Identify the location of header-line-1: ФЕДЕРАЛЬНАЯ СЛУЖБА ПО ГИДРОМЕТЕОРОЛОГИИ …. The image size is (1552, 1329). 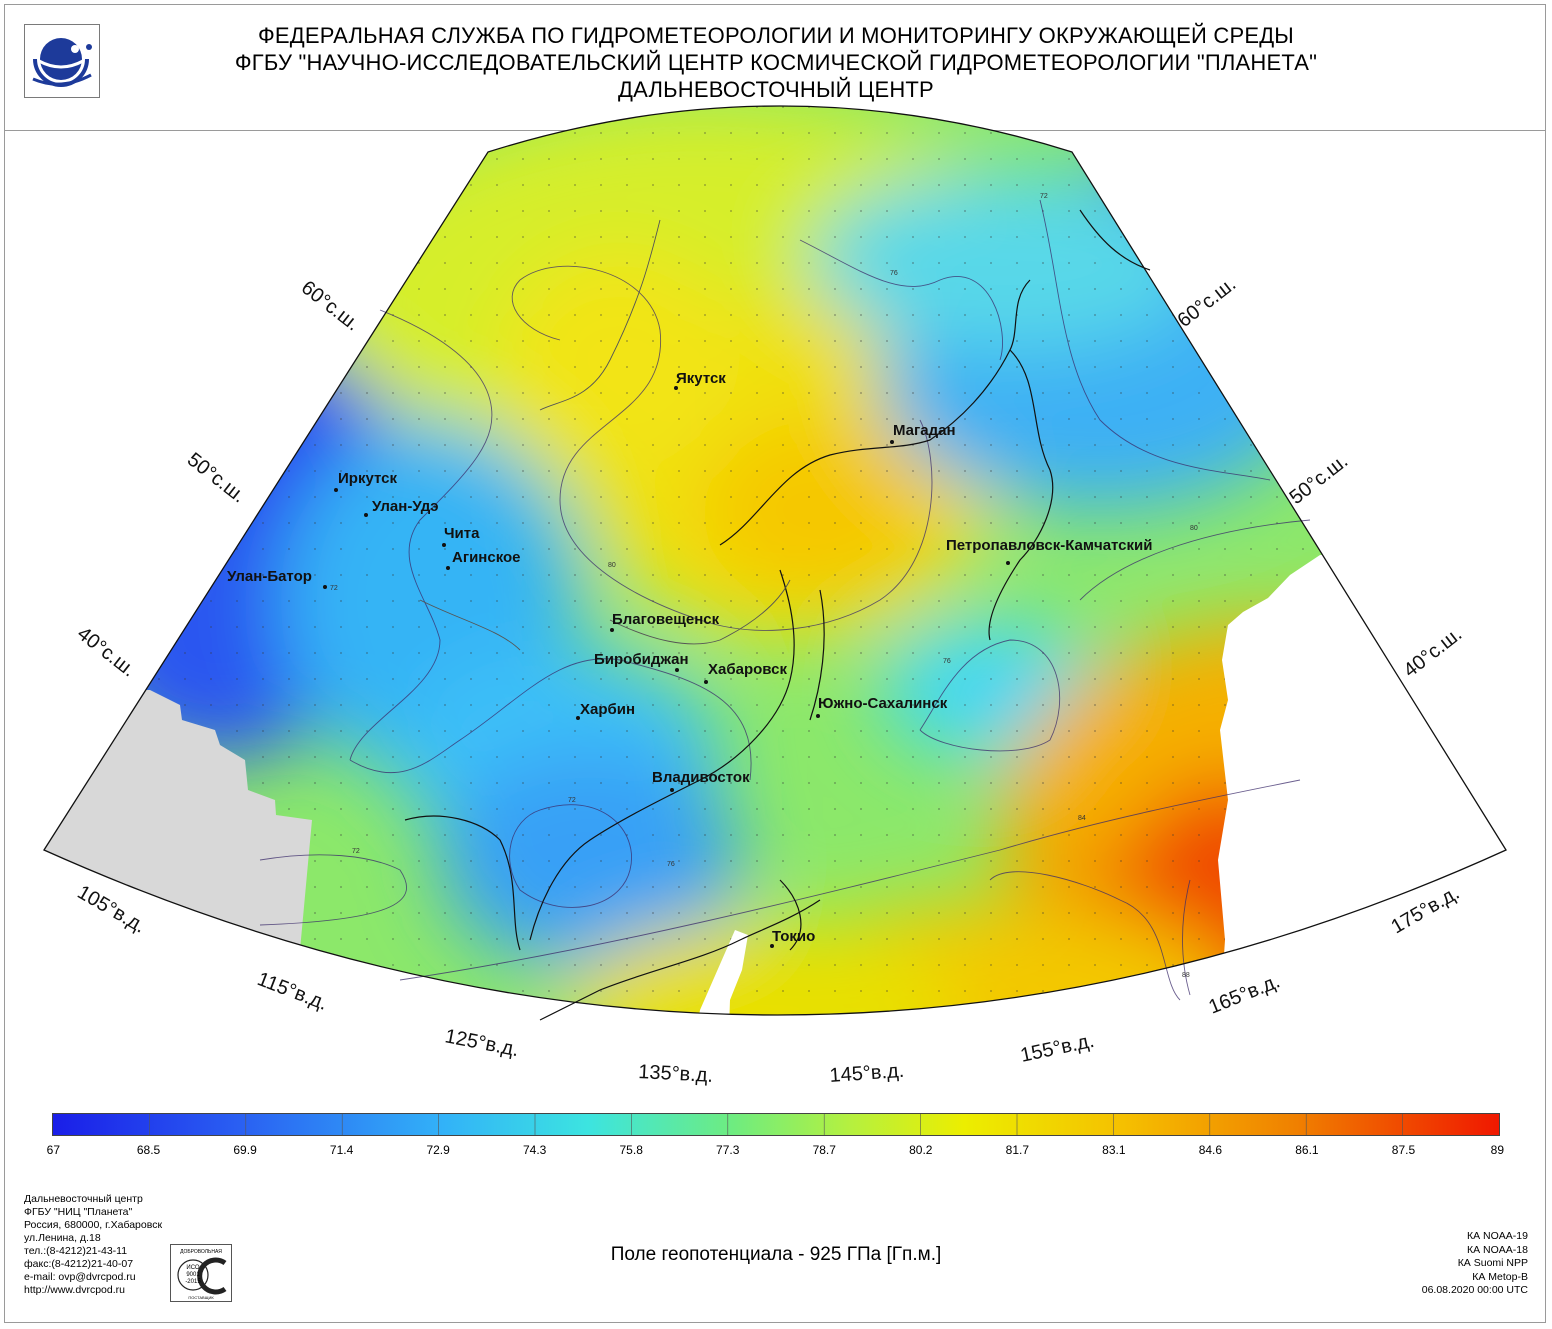
(776, 35).